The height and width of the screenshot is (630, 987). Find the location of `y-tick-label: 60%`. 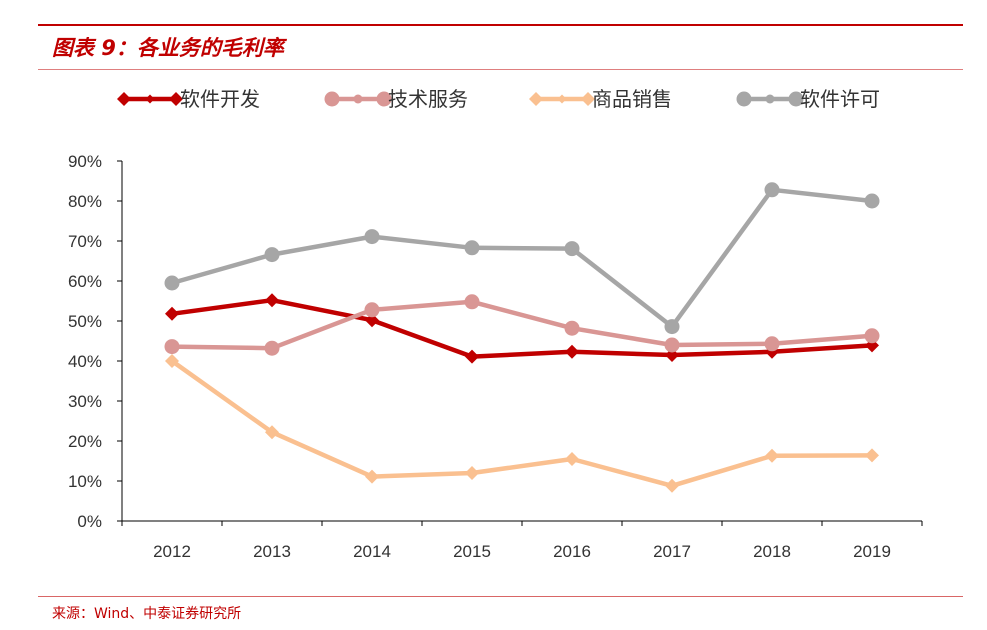

y-tick-label: 60% is located at coordinates (85, 281).